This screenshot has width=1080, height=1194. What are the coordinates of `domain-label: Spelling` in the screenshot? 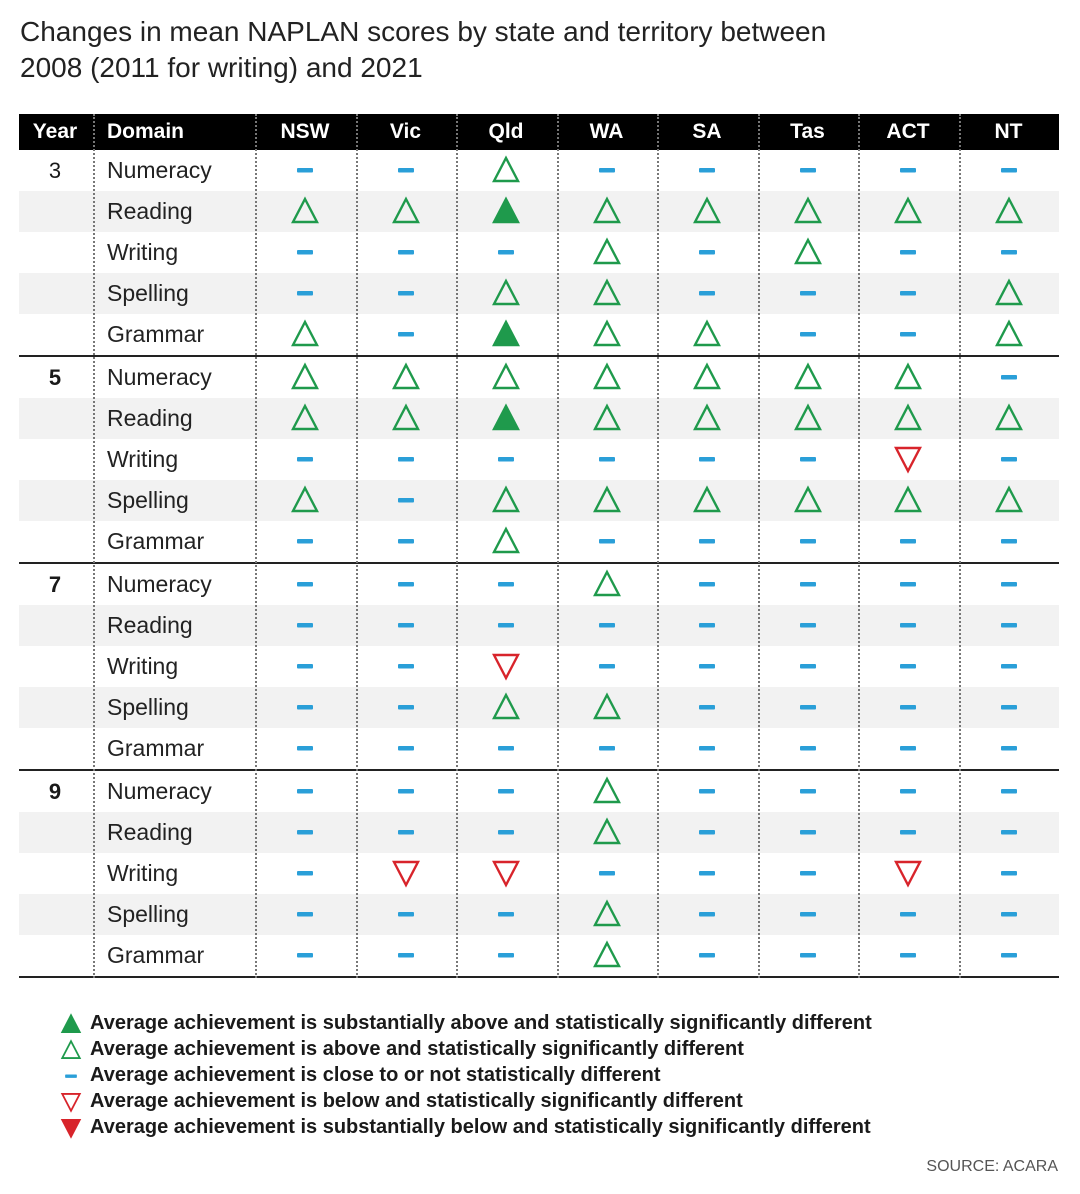 It's located at (148, 500).